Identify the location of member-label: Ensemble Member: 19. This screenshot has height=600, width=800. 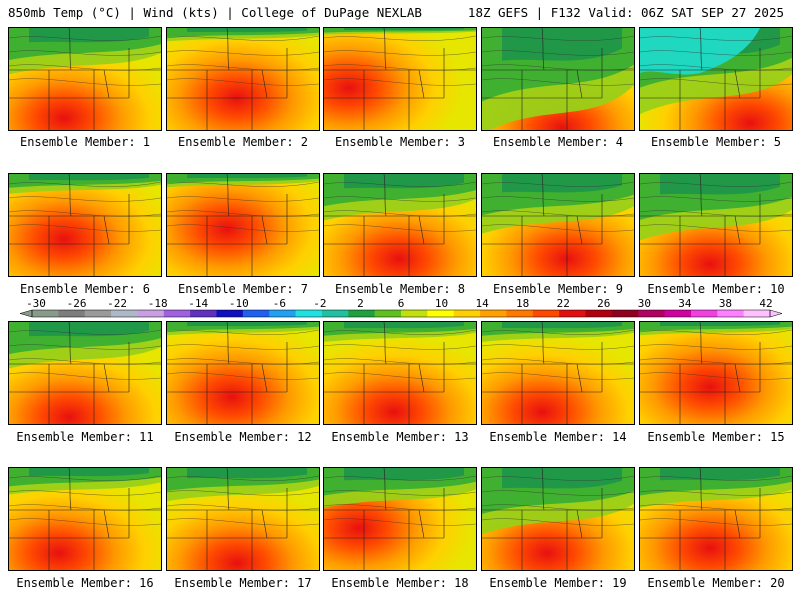
(558, 583).